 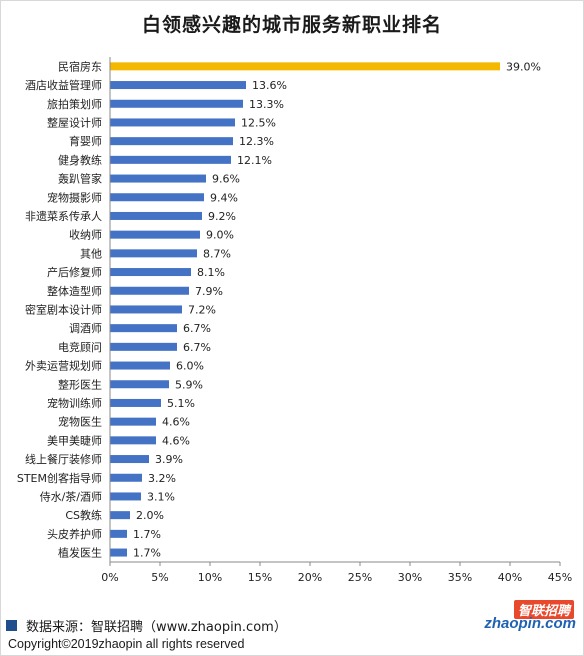 I want to click on value-label: 3.9%, so click(x=169, y=459).